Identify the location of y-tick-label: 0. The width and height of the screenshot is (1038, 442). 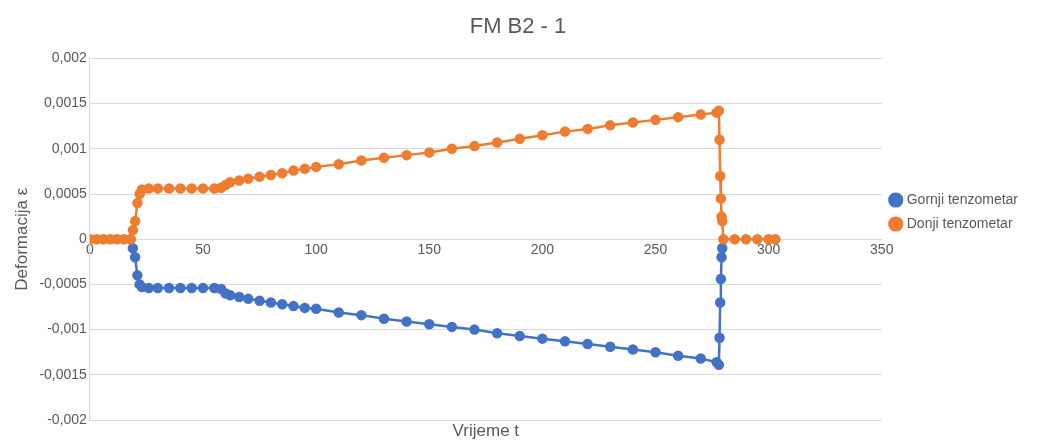
(83, 238).